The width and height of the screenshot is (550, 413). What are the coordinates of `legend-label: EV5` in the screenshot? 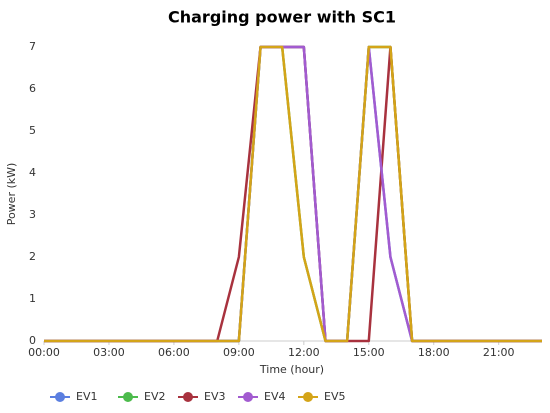 It's located at (334, 396).